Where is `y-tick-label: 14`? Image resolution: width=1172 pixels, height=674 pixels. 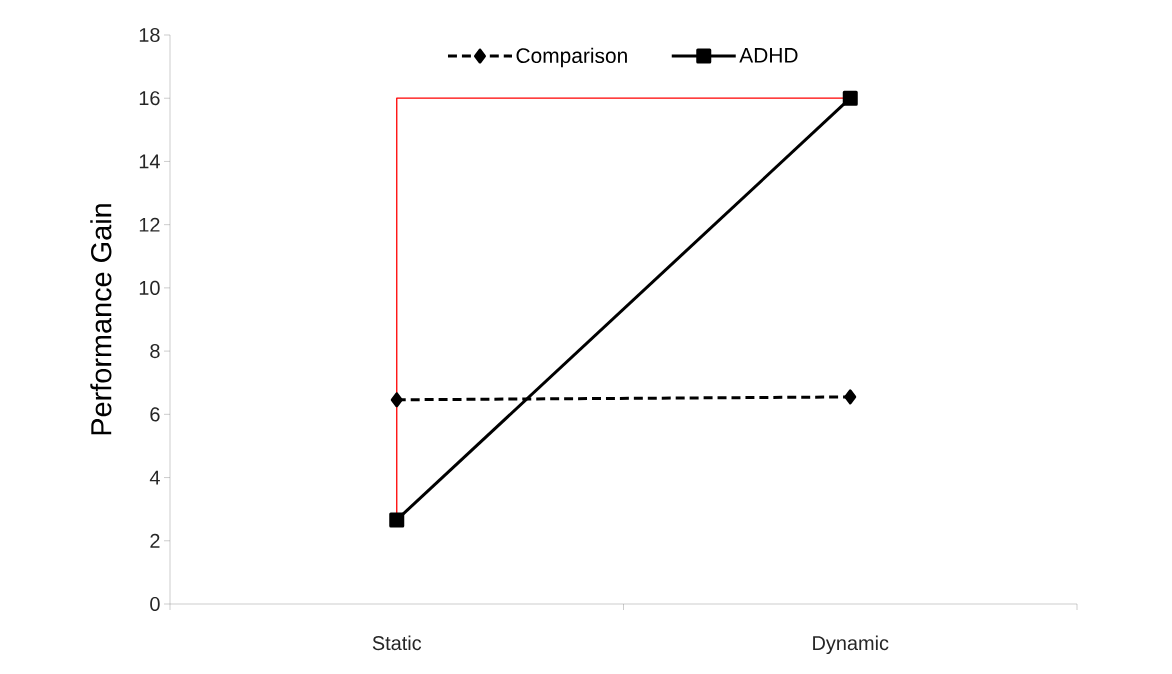
y-tick-label: 14 is located at coordinates (149, 161).